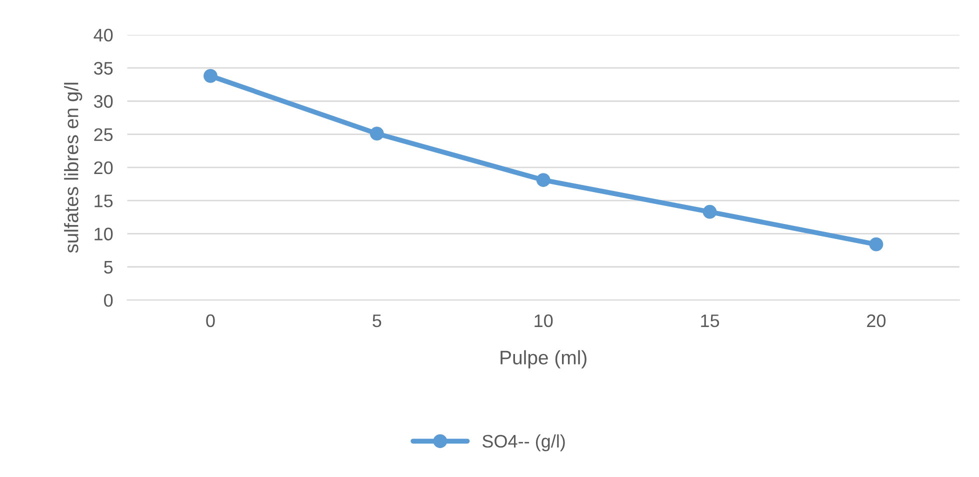  Describe the element at coordinates (103, 101) in the screenshot. I see `y-tick-label: 30` at that location.